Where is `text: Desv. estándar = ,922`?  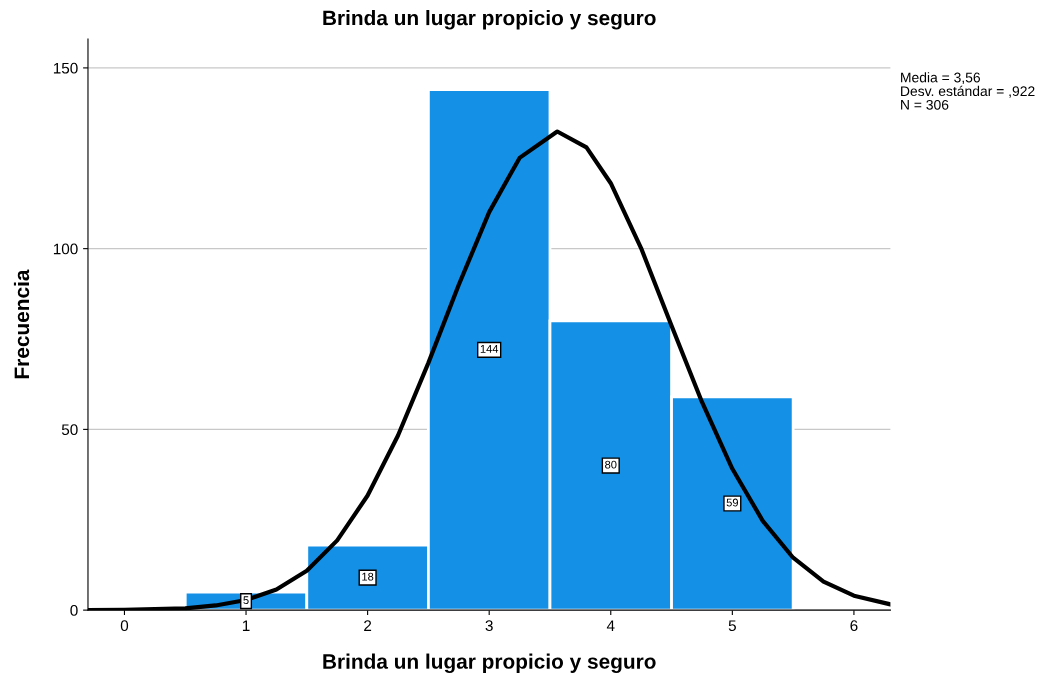 text: Desv. estándar = ,922 is located at coordinates (968, 91).